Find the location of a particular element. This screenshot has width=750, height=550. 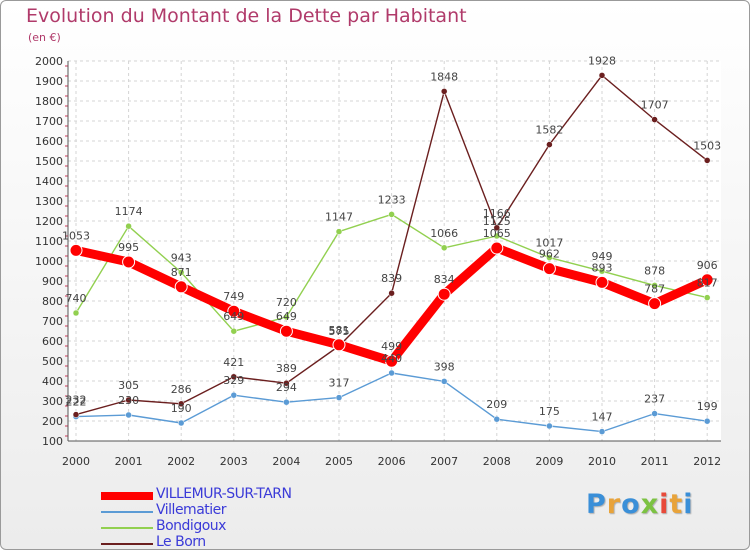

data-label: 222 is located at coordinates (76, 402).